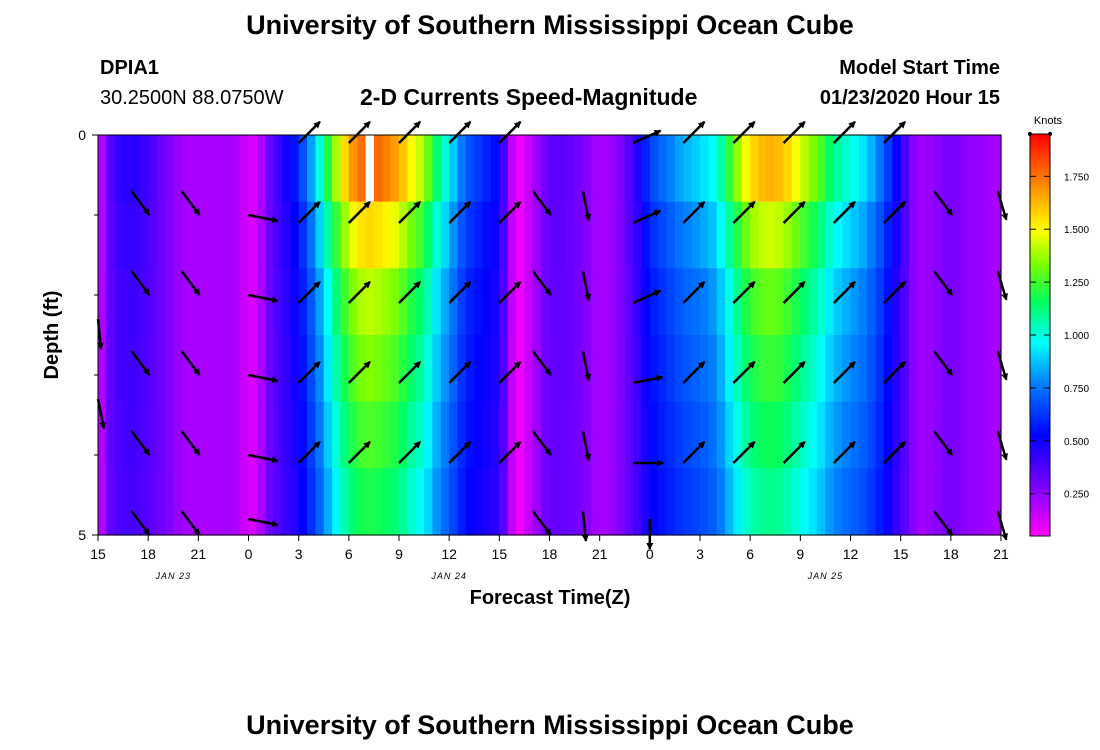 The image size is (1100, 750). Describe the element at coordinates (349, 554) in the screenshot. I see `x-tick-label: 6` at that location.